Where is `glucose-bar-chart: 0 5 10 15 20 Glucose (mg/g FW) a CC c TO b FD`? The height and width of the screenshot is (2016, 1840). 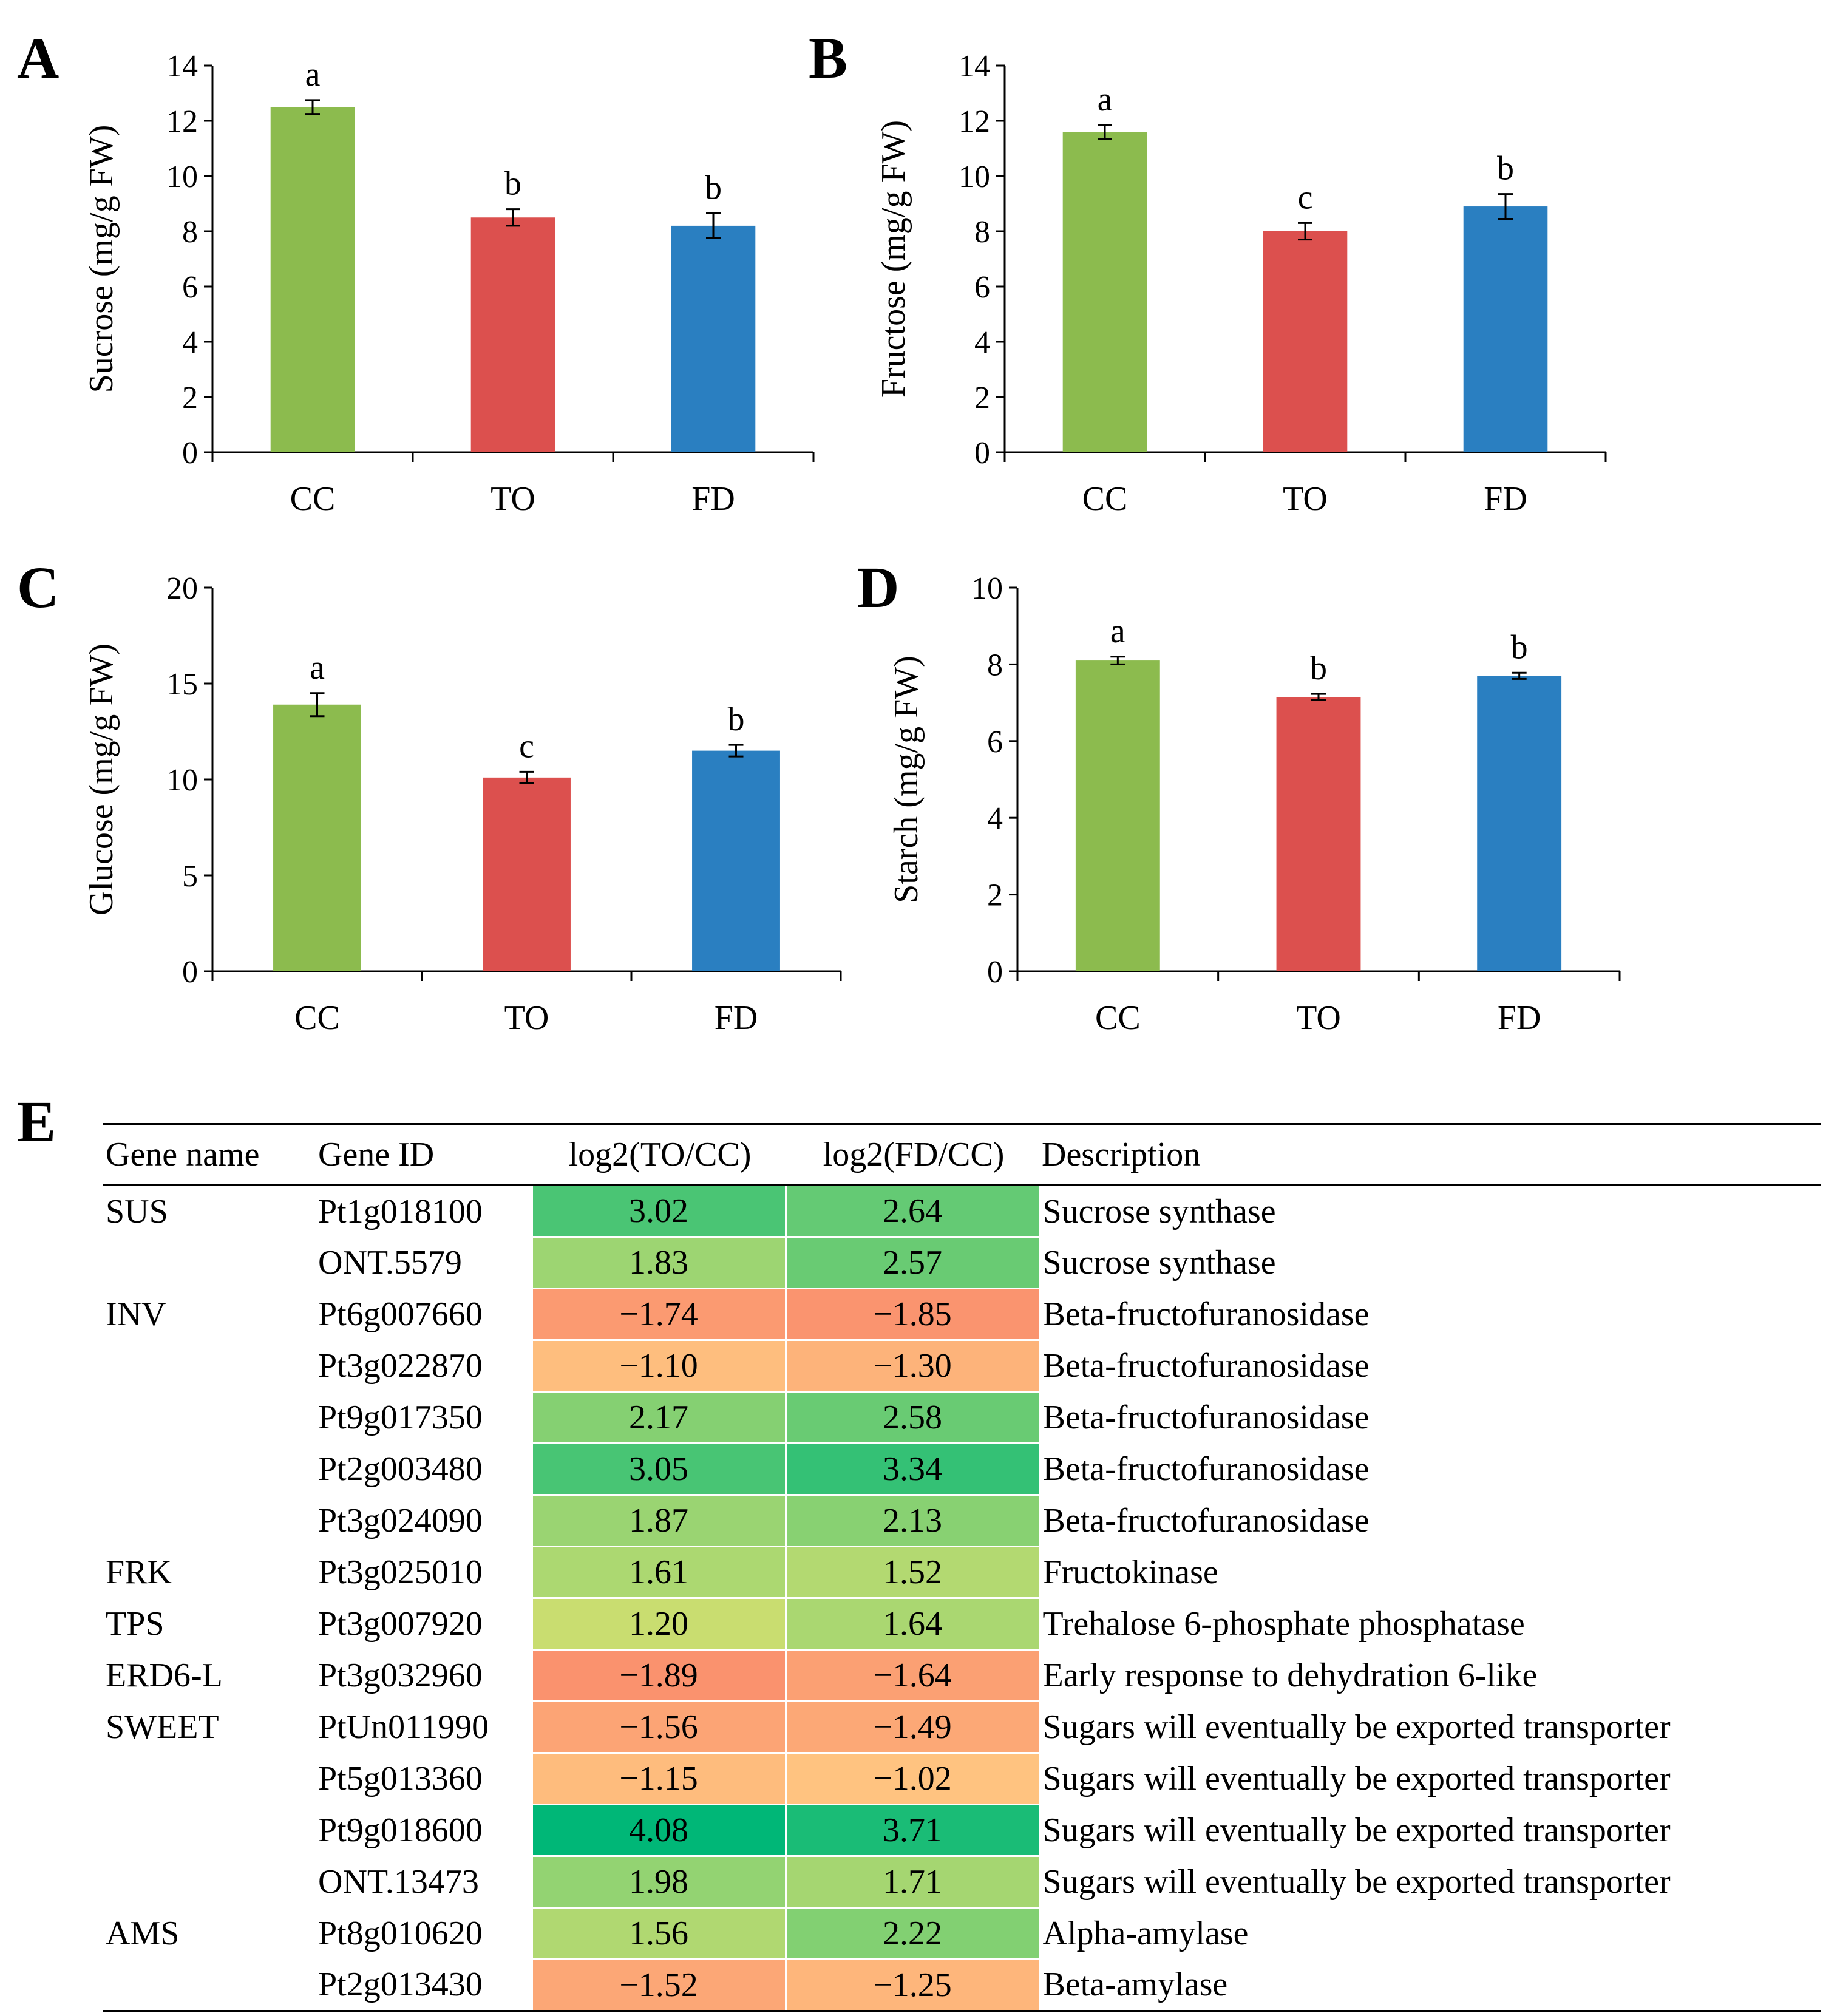
glucose-bar-chart: 0 5 10 15 20 Glucose (mg/g FW) a CC c TO b FD is located at coordinates (463, 804).